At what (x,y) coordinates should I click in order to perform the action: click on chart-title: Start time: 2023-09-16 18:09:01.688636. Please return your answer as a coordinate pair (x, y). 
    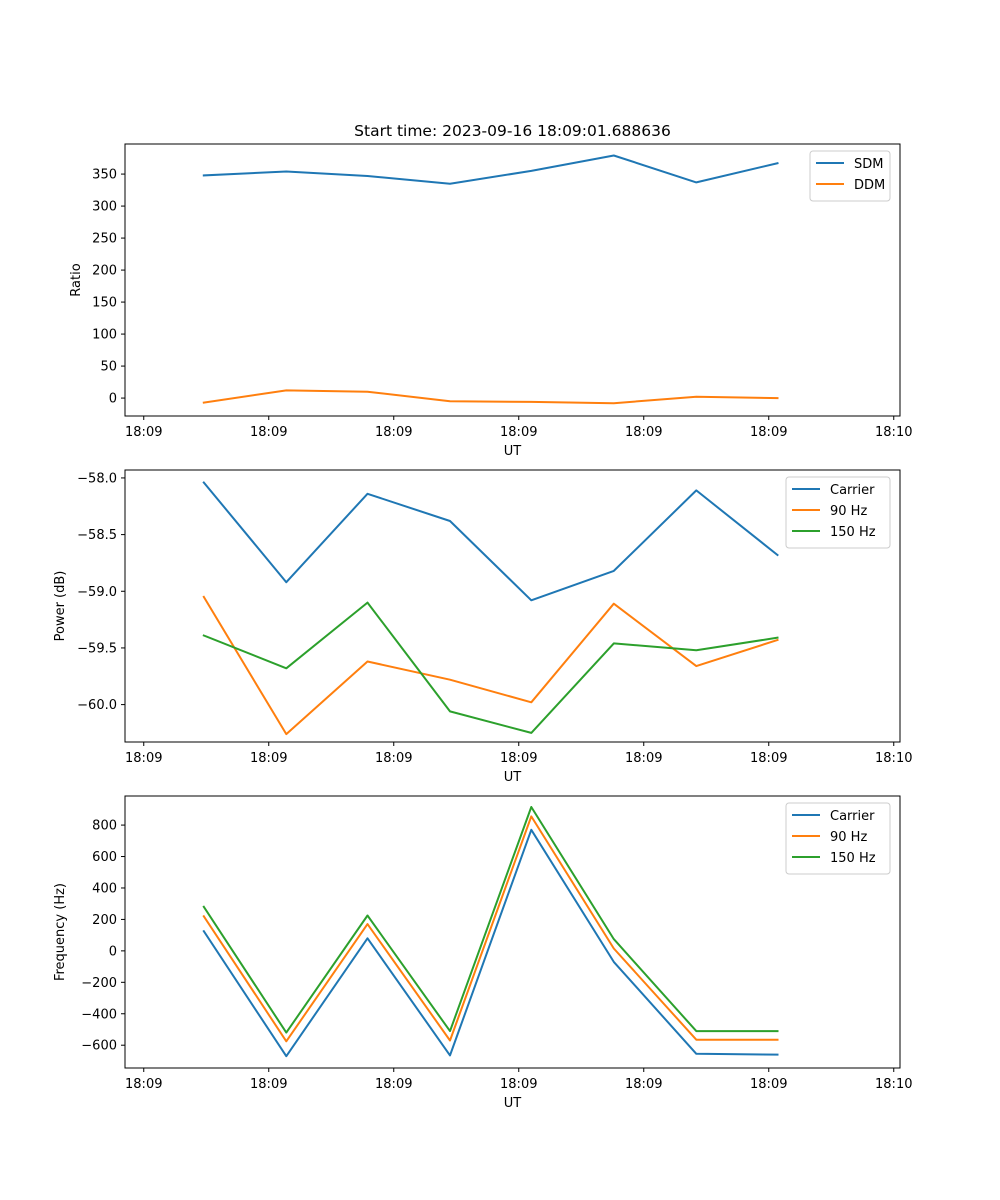
    Looking at the image, I should click on (512, 131).